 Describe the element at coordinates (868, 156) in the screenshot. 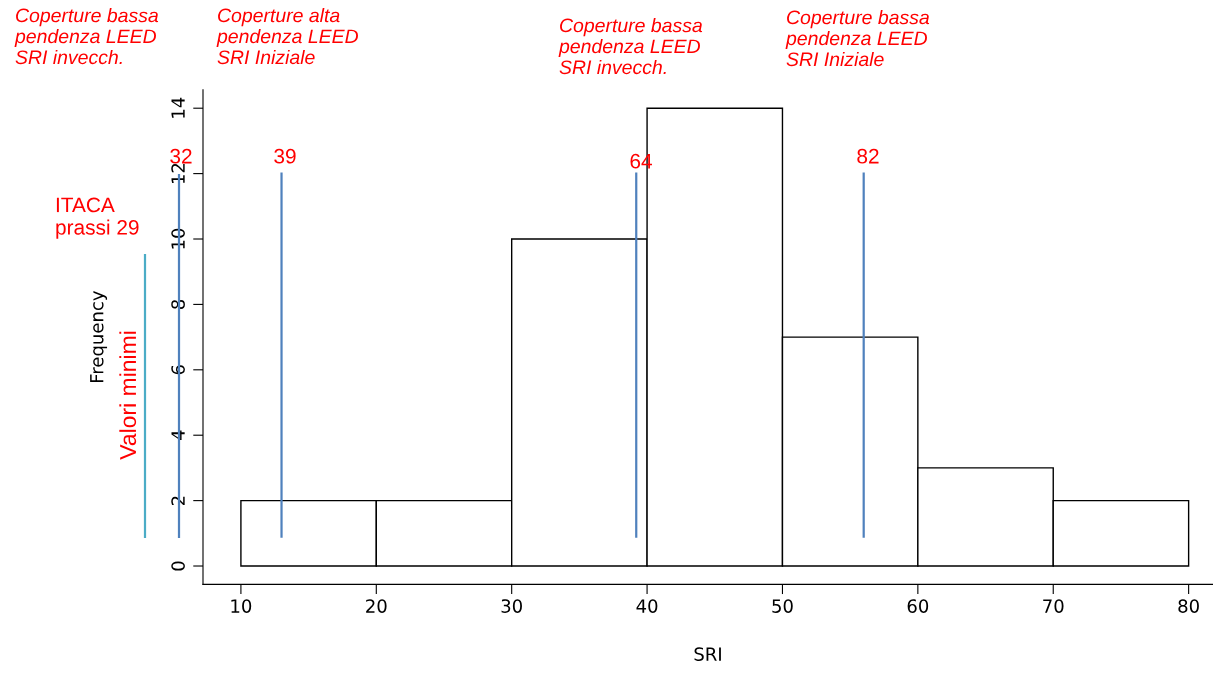

I see `annotation: 82` at that location.